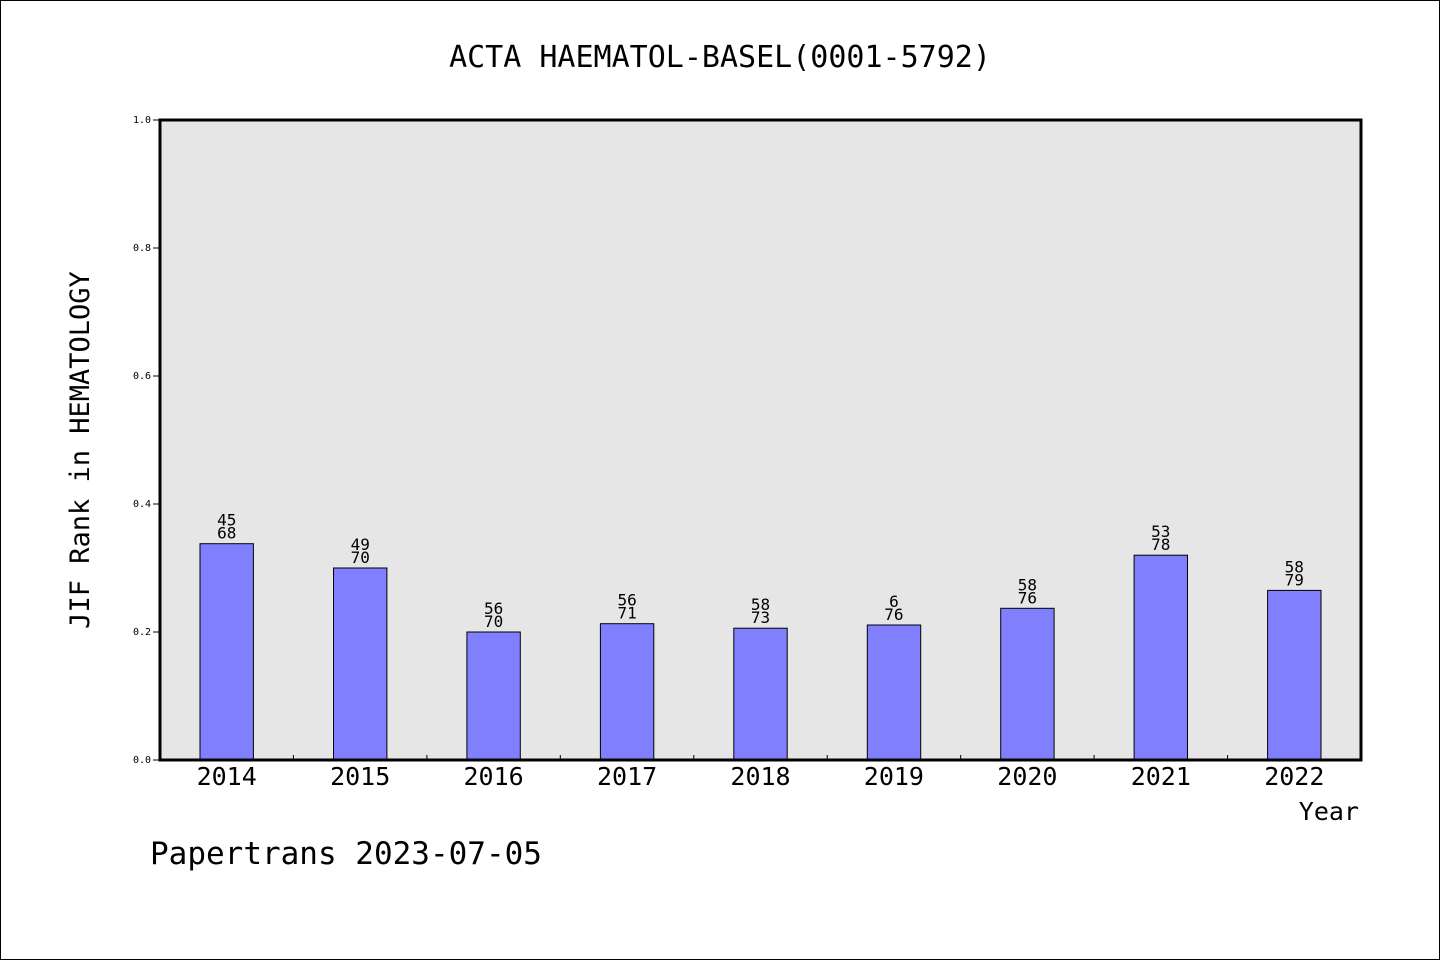  I want to click on x-tick-label: 2017, so click(627, 776).